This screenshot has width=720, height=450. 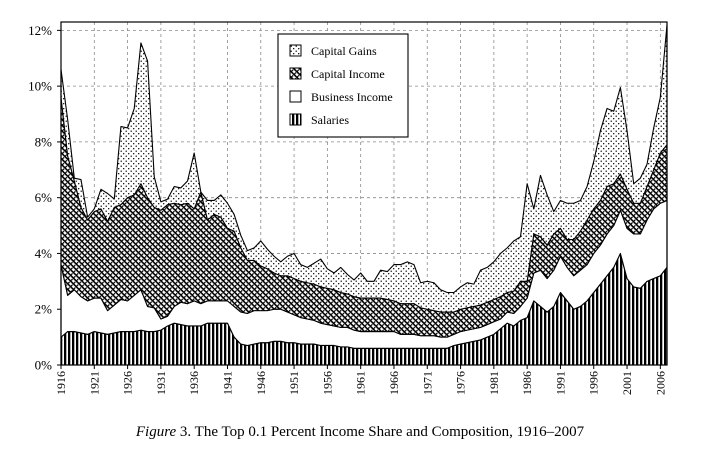 I want to click on x-tick-label: 1971, so click(x=427, y=383).